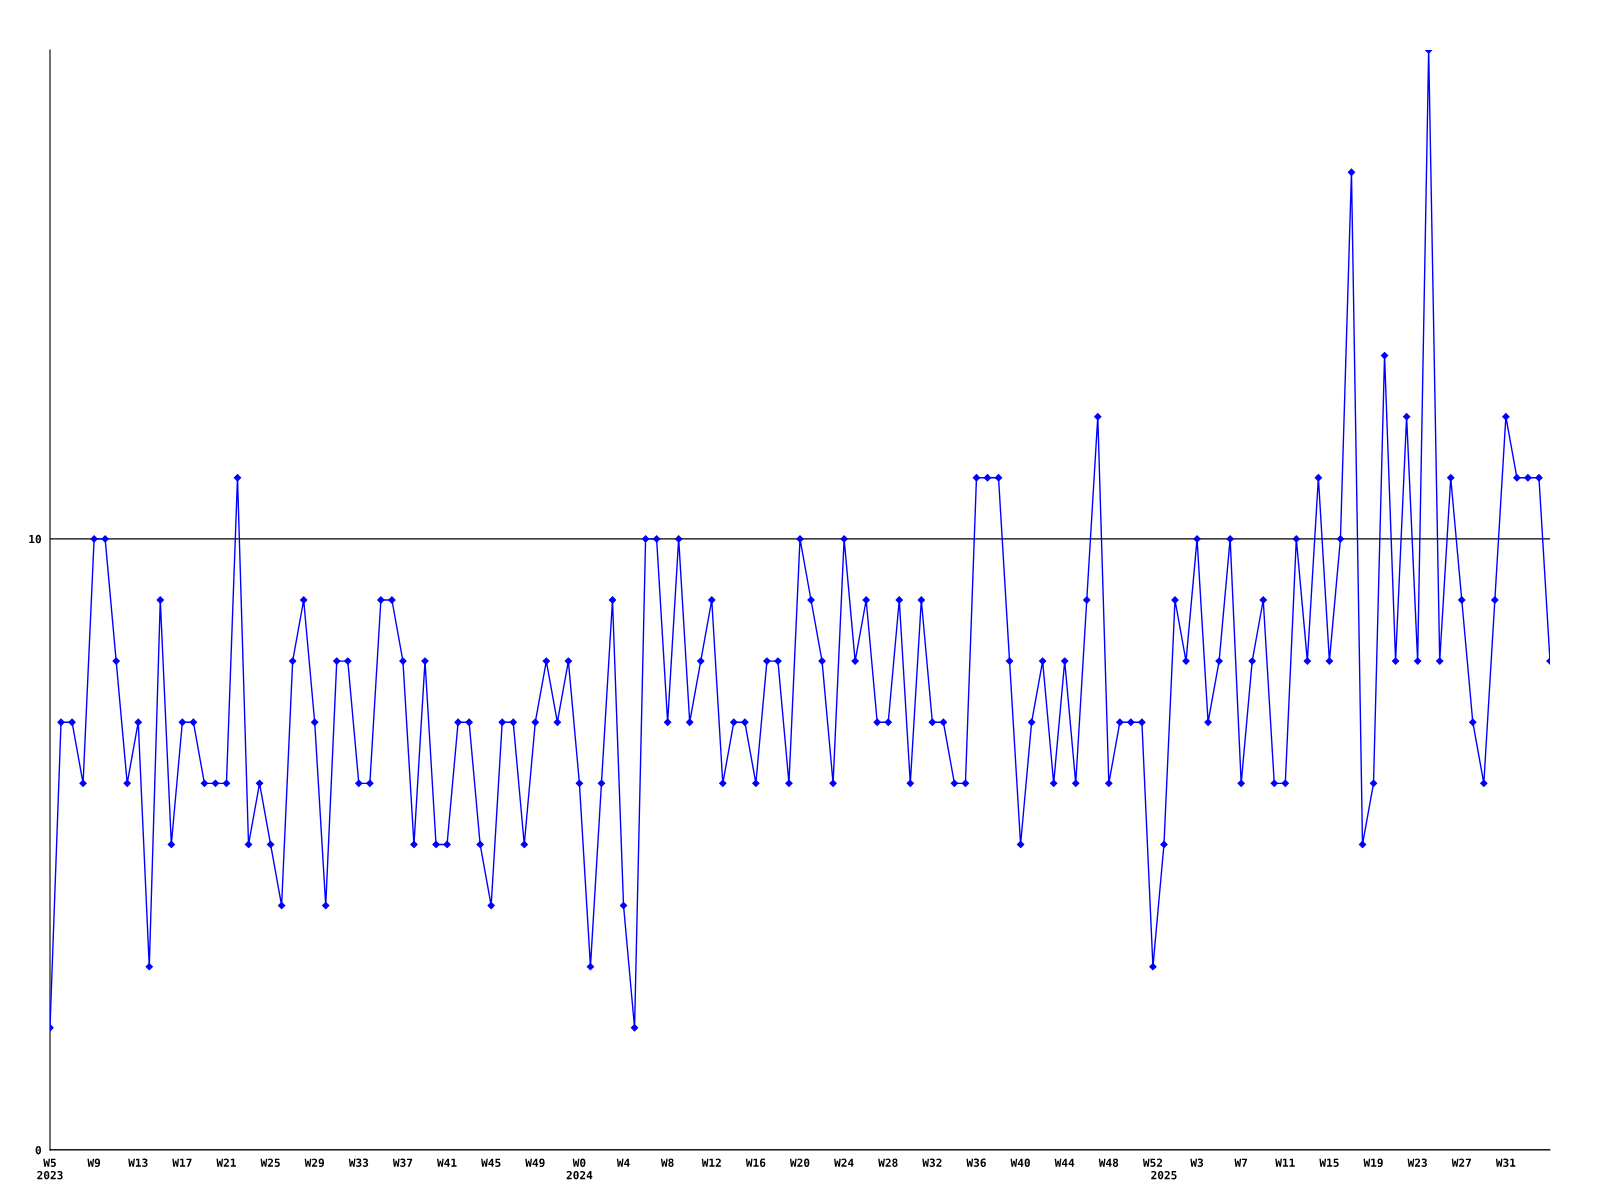 This screenshot has width=1600, height=1200. I want to click on x-tick-label: W0 2024, so click(579, 1169).